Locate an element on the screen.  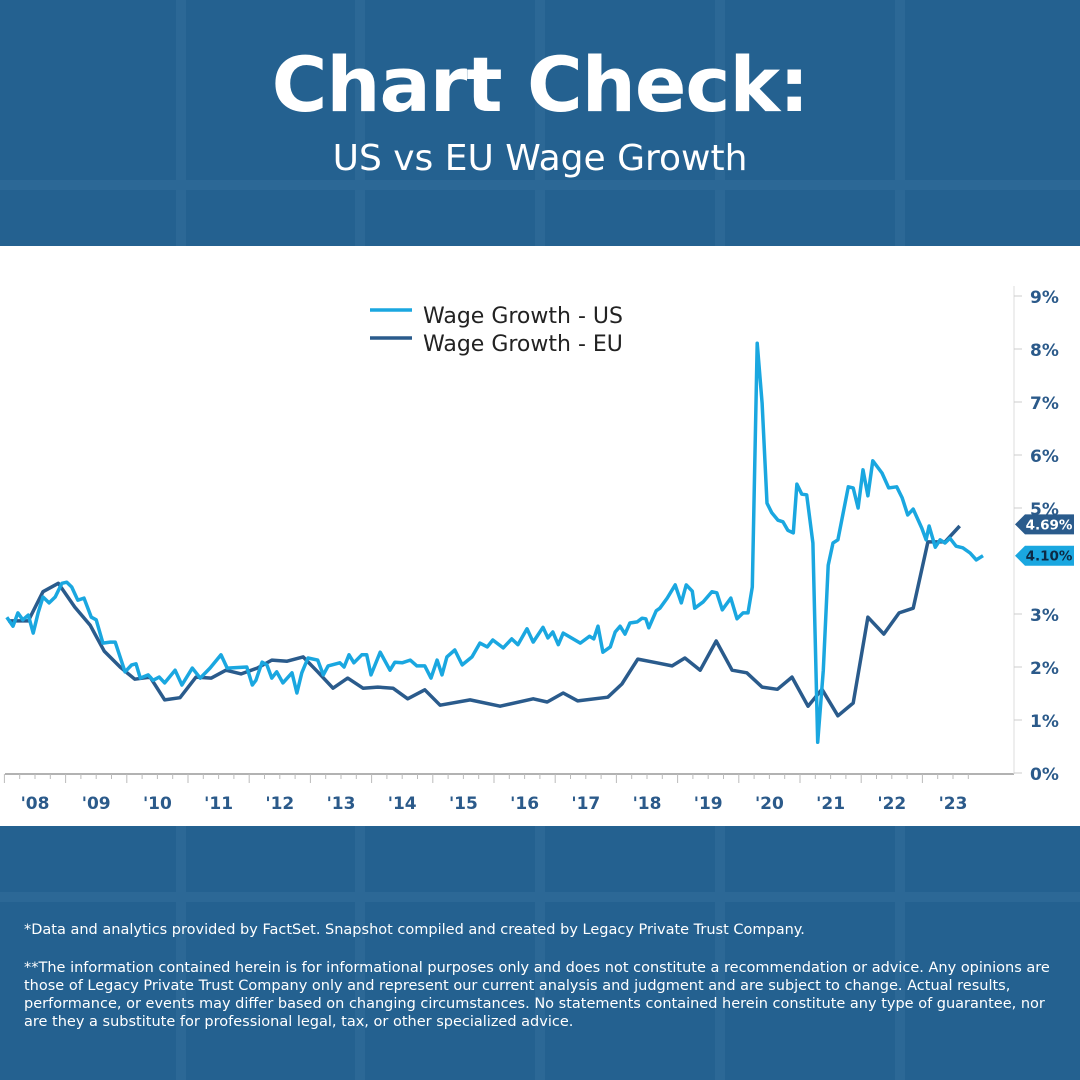
x-tick-label: '19 is located at coordinates (708, 804).